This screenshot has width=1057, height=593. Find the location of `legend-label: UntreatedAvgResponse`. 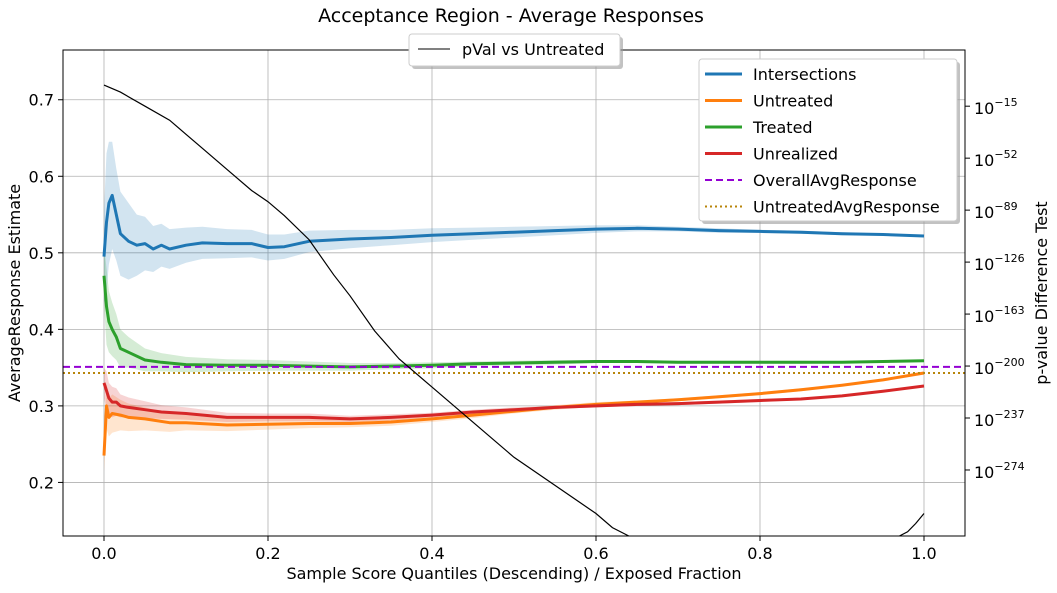

legend-label: UntreatedAvgResponse is located at coordinates (846, 207).